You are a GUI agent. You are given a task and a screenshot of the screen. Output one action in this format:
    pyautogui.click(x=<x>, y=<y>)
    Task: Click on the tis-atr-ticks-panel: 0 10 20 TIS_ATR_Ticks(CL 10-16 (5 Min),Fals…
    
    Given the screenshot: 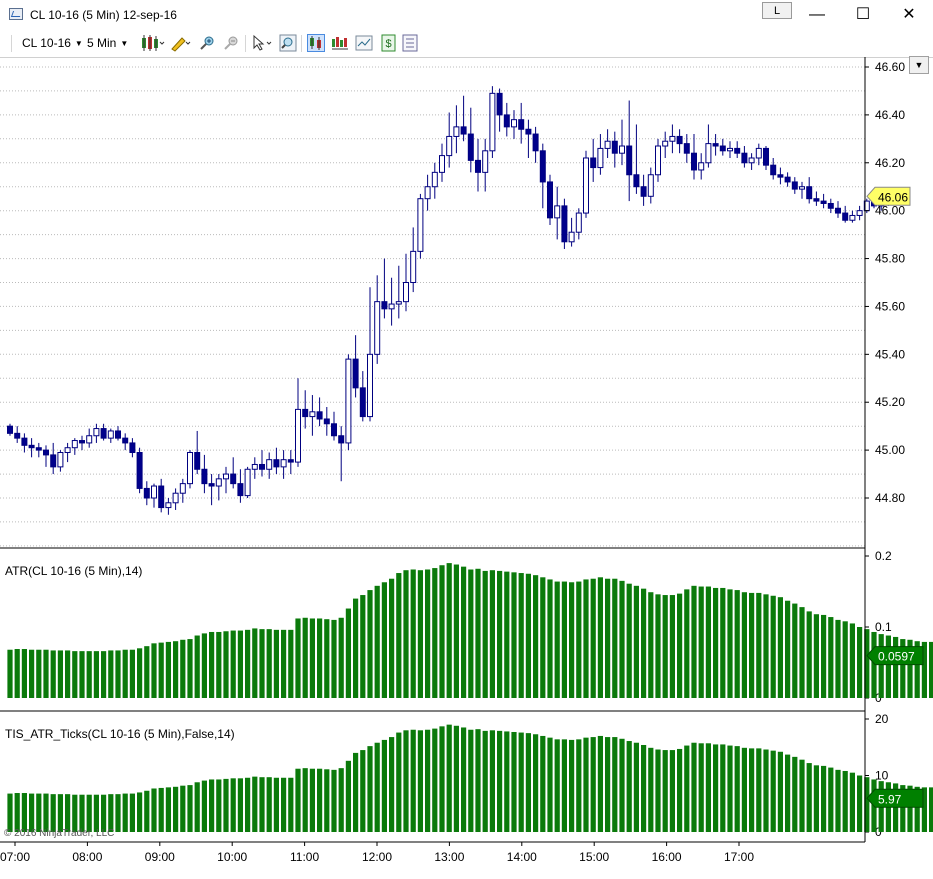 What is the action you would take?
    pyautogui.click(x=469, y=775)
    